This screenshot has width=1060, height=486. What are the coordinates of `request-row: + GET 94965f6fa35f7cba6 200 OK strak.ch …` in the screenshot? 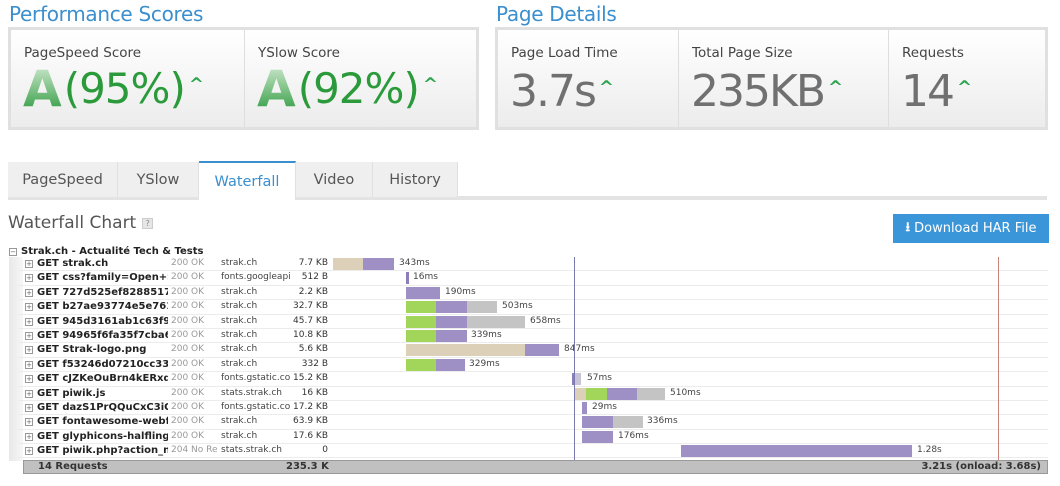 It's located at (533, 336).